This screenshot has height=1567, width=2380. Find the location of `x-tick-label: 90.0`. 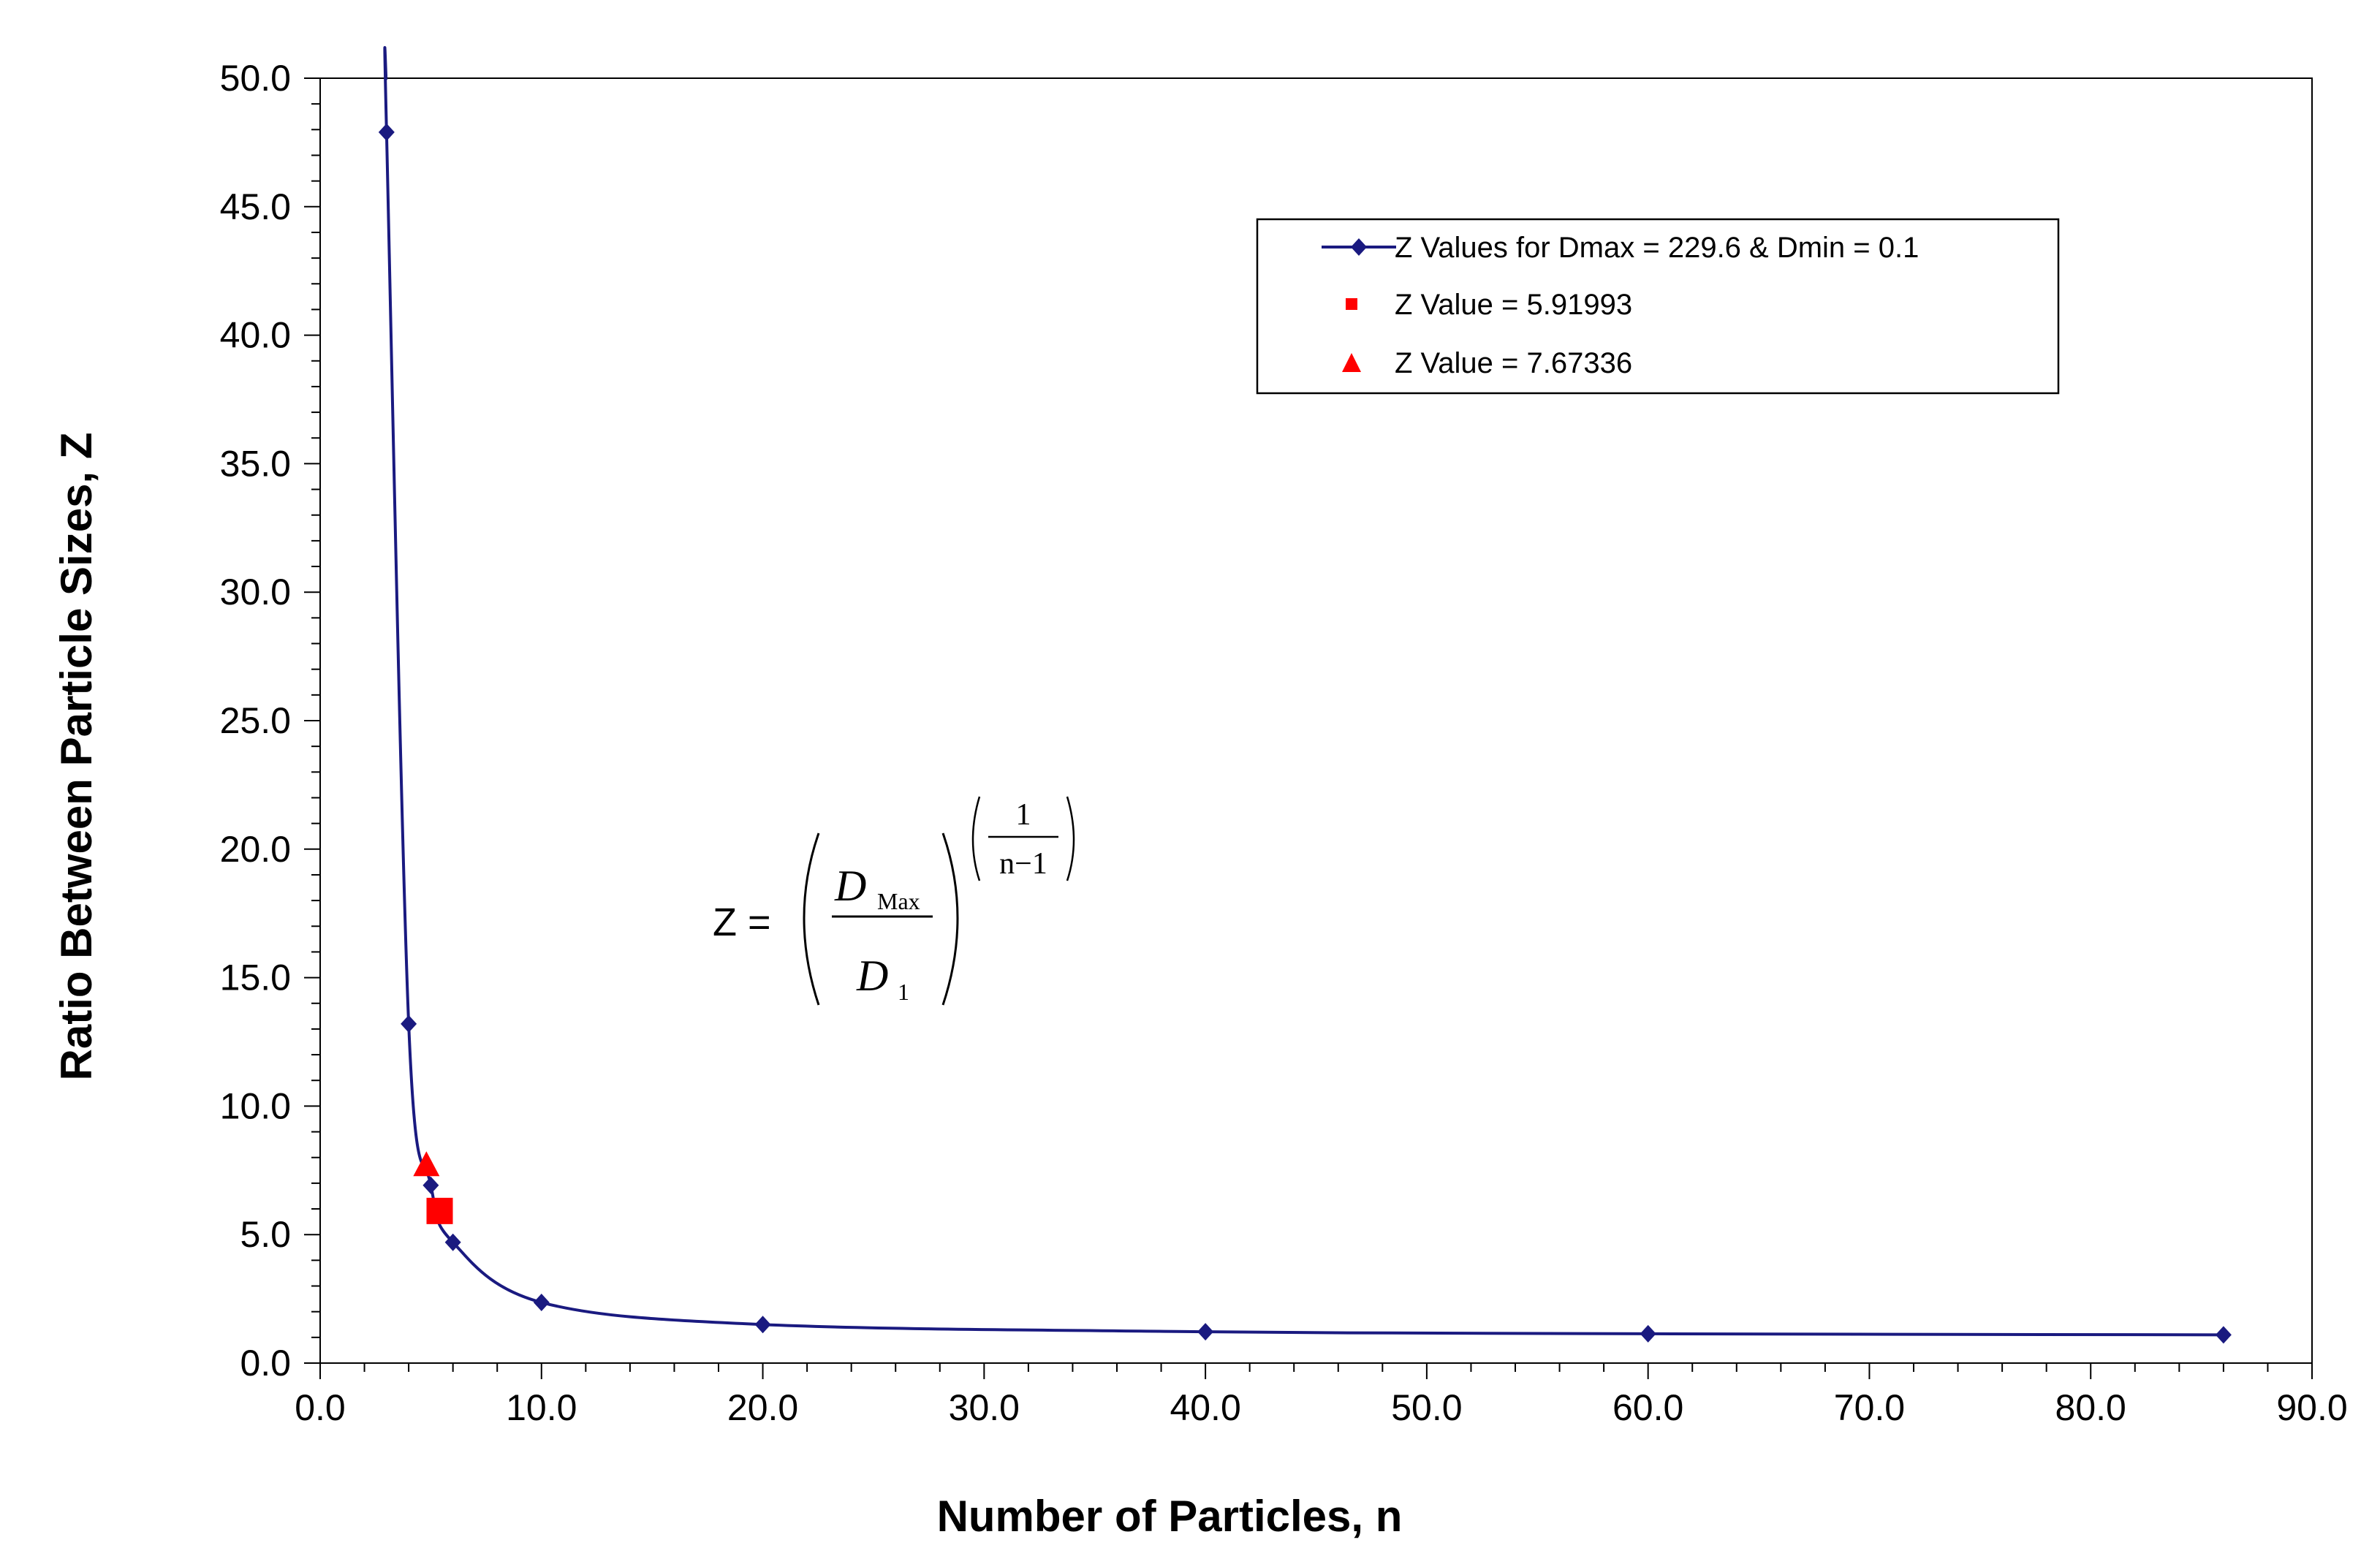

x-tick-label: 90.0 is located at coordinates (2312, 1407).